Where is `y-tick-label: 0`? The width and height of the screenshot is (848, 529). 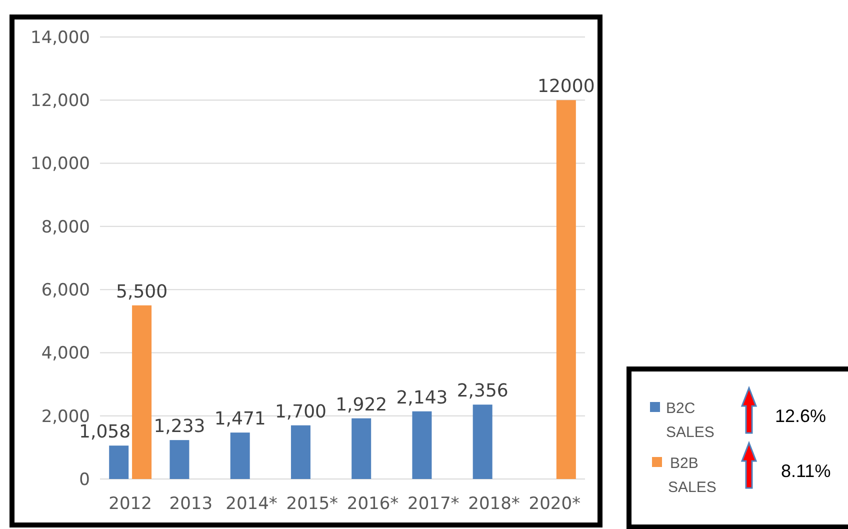 y-tick-label: 0 is located at coordinates (84, 480).